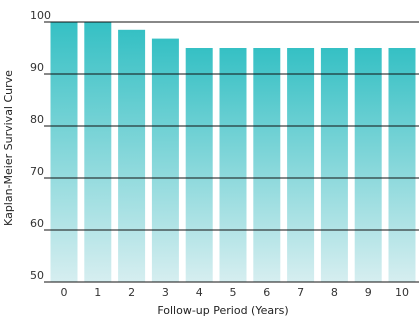 Image resolution: width=419 pixels, height=320 pixels. What do you see at coordinates (131, 292) in the screenshot?
I see `x-tick-label: 2` at bounding box center [131, 292].